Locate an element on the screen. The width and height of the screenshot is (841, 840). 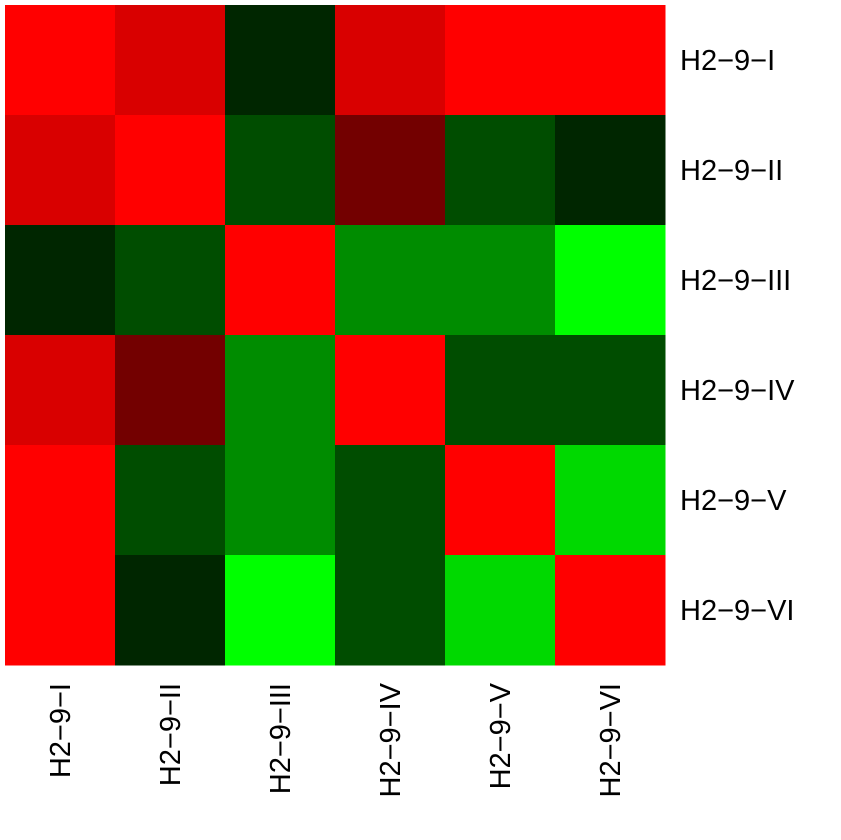
column-label: H2−9−VI is located at coordinates (611, 740).